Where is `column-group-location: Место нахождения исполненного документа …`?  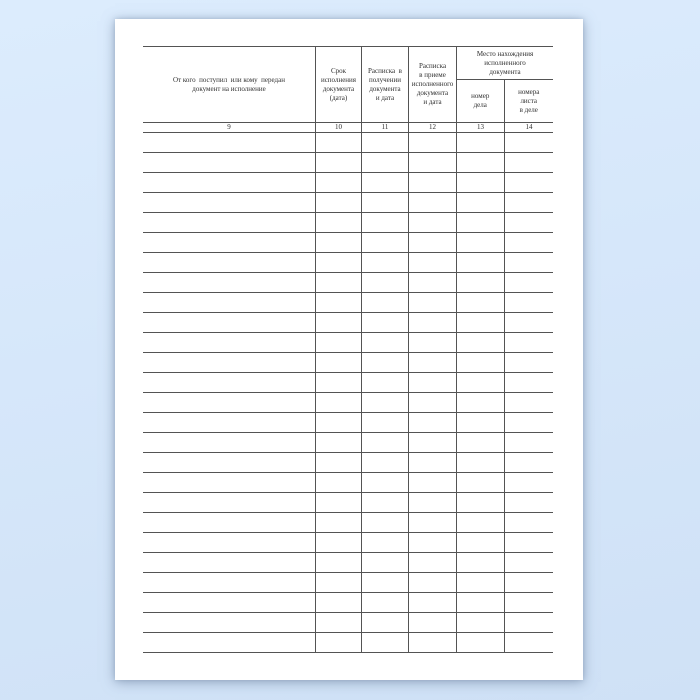 column-group-location: Место нахождения исполненного документа … is located at coordinates (504, 84).